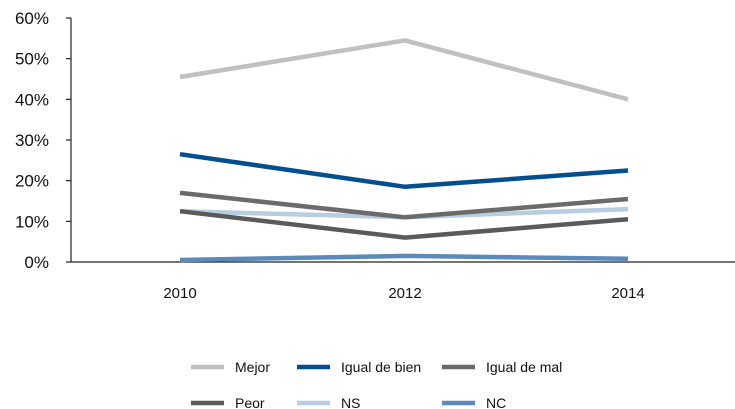 This screenshot has width=735, height=409. What do you see at coordinates (32, 140) in the screenshot?
I see `y-tick-label: 30%` at bounding box center [32, 140].